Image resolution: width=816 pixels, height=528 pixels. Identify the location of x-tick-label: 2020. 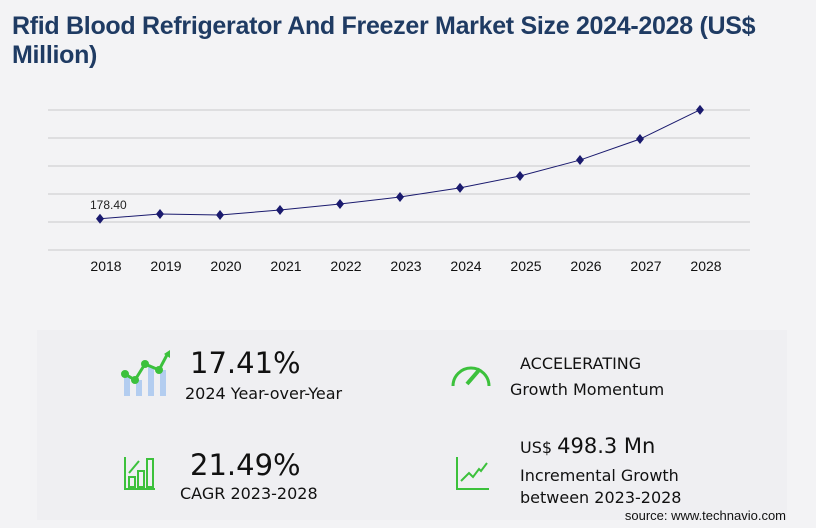
(225, 266).